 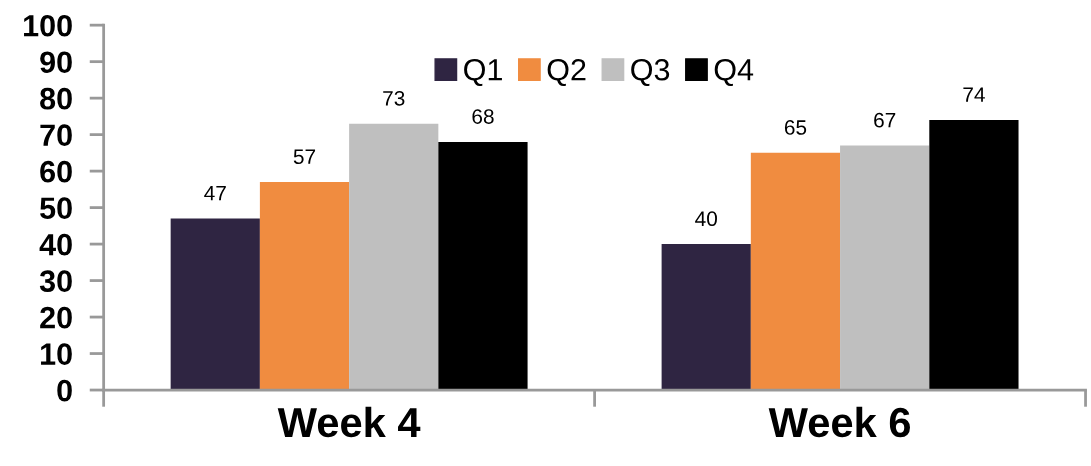 I want to click on legend-label: Q2, so click(x=566, y=72).